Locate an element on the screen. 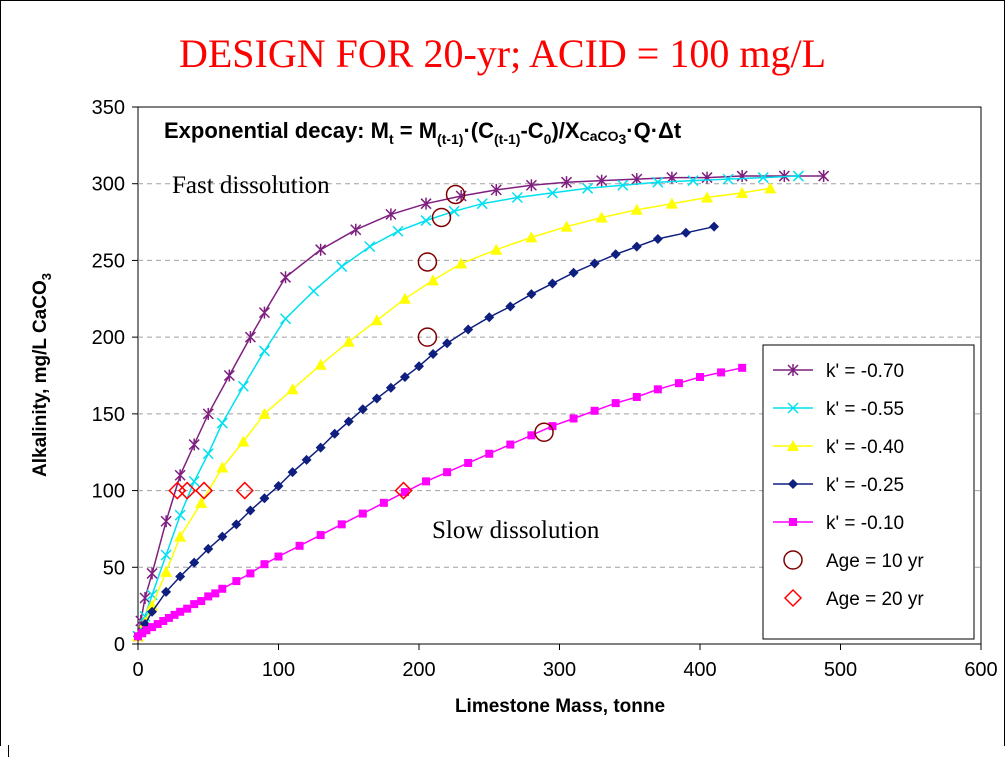 The image size is (1005, 757). y-axis-label: Alkalinity, mg/L CaCO3 is located at coordinates (42, 375).